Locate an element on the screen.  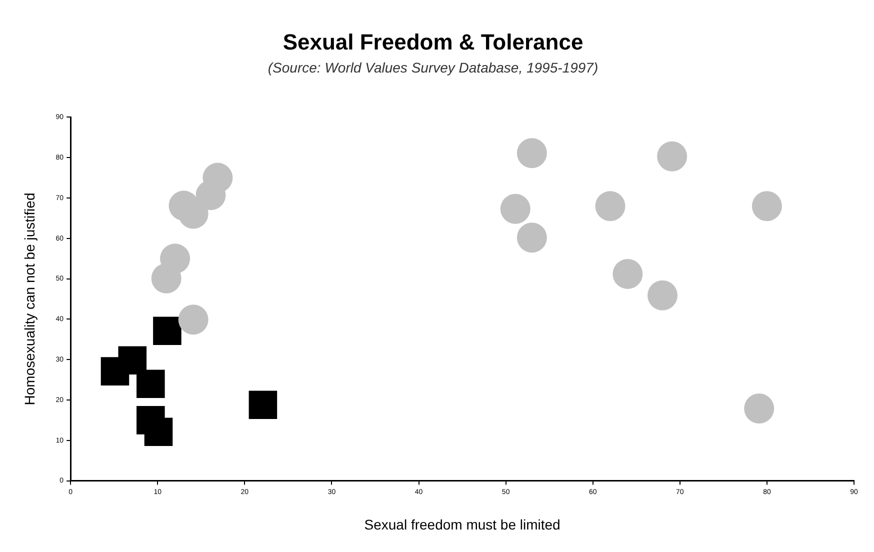
chart-subtitle: (Source: World Values Survey Database, 1995-1997) is located at coordinates (433, 68).